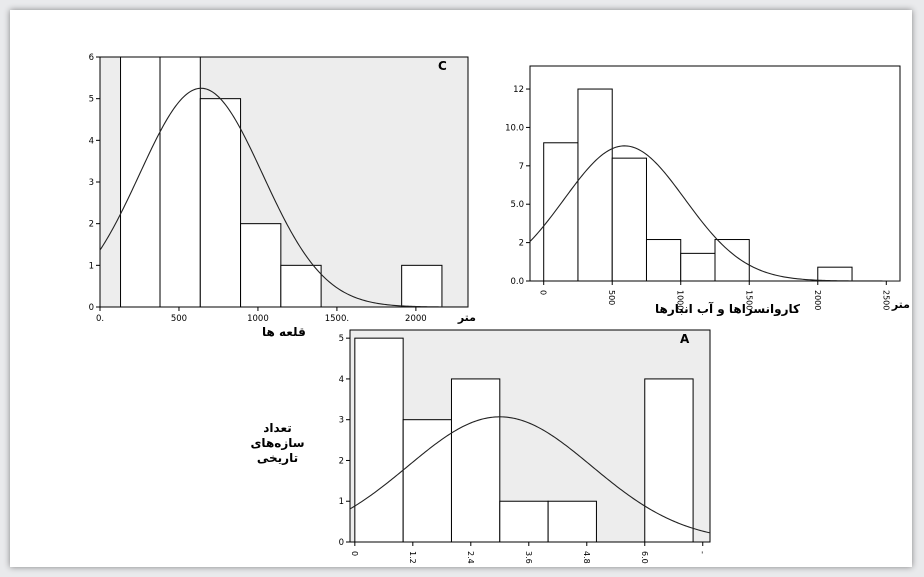 Image resolution: width=924 pixels, height=577 pixels. What do you see at coordinates (341, 339) in the screenshot?
I see `chart-a-ytick-label-5: 5` at bounding box center [341, 339].